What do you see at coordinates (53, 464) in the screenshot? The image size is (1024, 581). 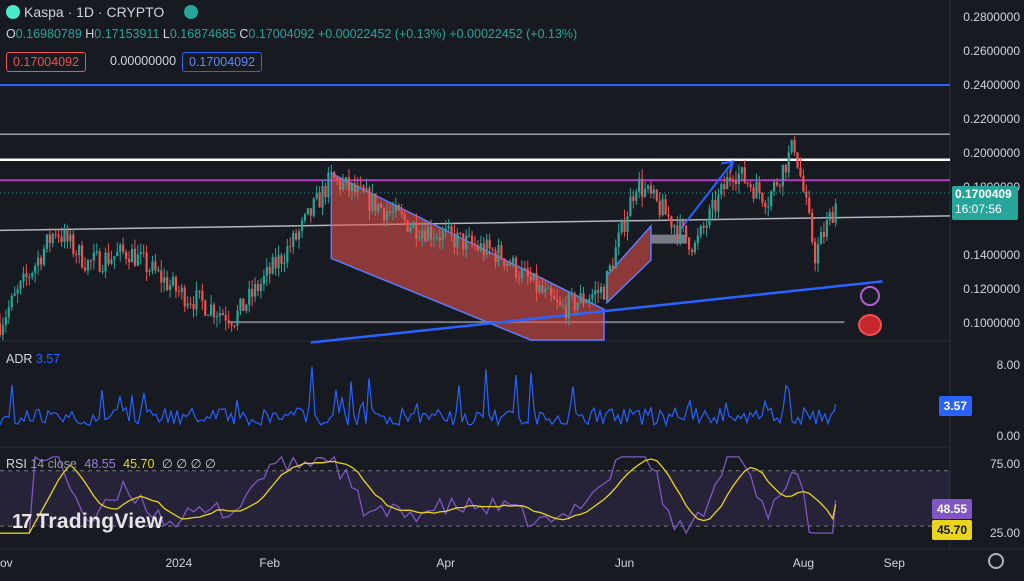 I see `rsi-params: 14 close` at bounding box center [53, 464].